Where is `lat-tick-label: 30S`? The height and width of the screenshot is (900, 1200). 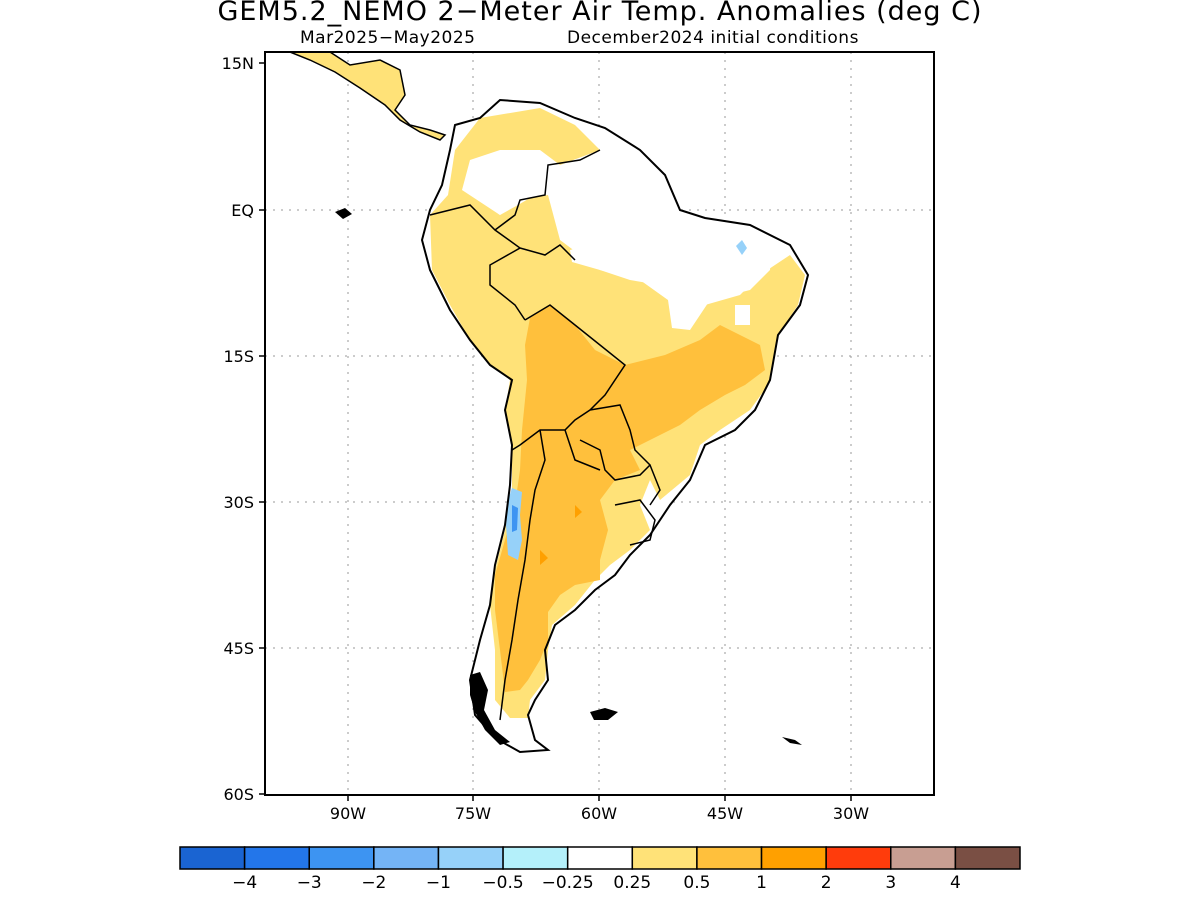
lat-tick-label: 30S is located at coordinates (238, 502).